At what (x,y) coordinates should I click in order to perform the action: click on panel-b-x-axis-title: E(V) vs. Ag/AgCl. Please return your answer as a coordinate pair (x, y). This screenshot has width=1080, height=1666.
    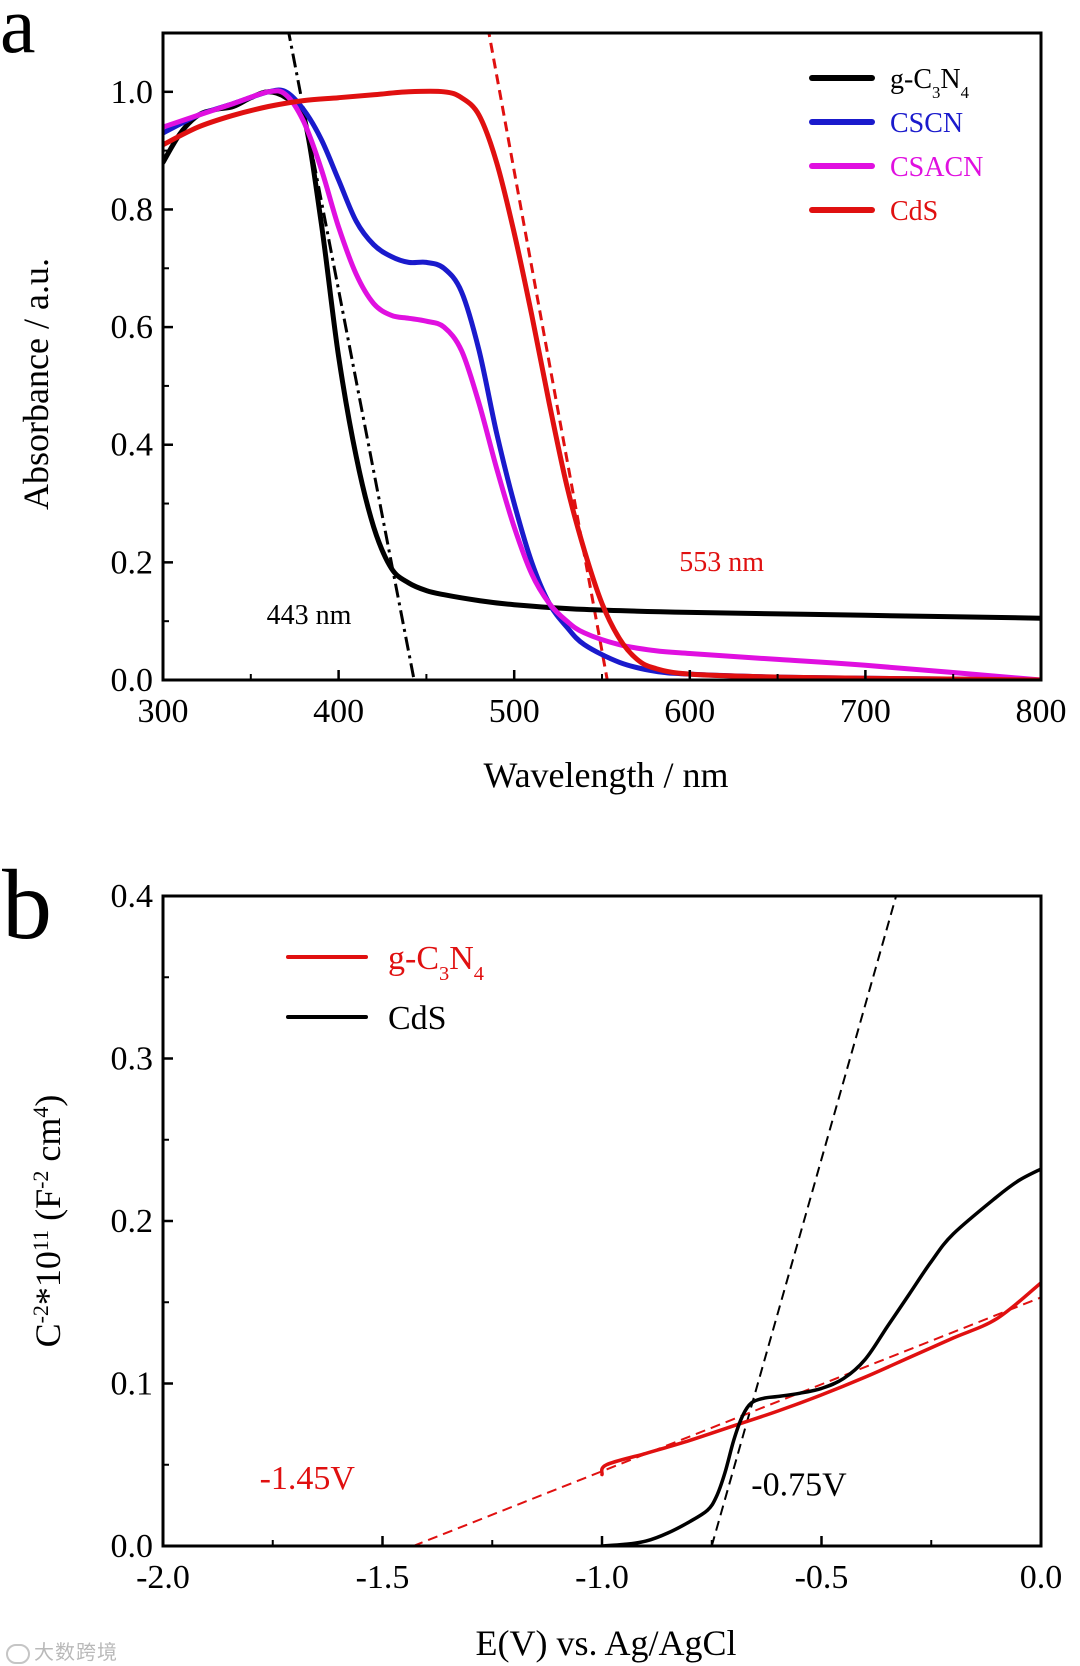
    Looking at the image, I should click on (606, 1643).